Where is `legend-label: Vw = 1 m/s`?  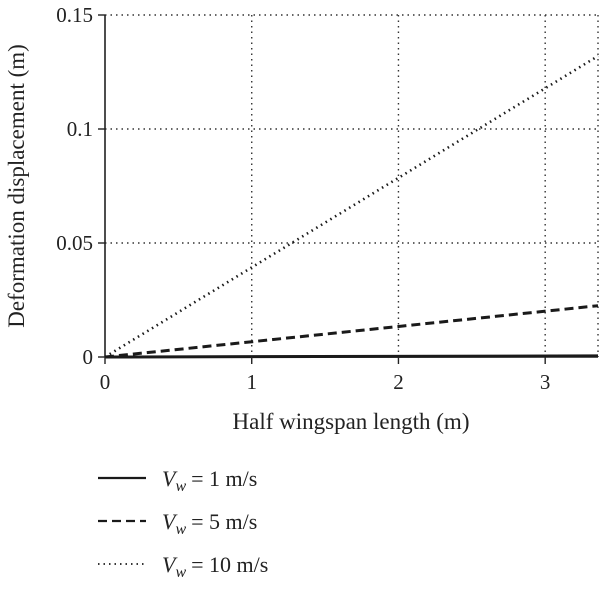
legend-label: Vw = 1 m/s is located at coordinates (209, 480).